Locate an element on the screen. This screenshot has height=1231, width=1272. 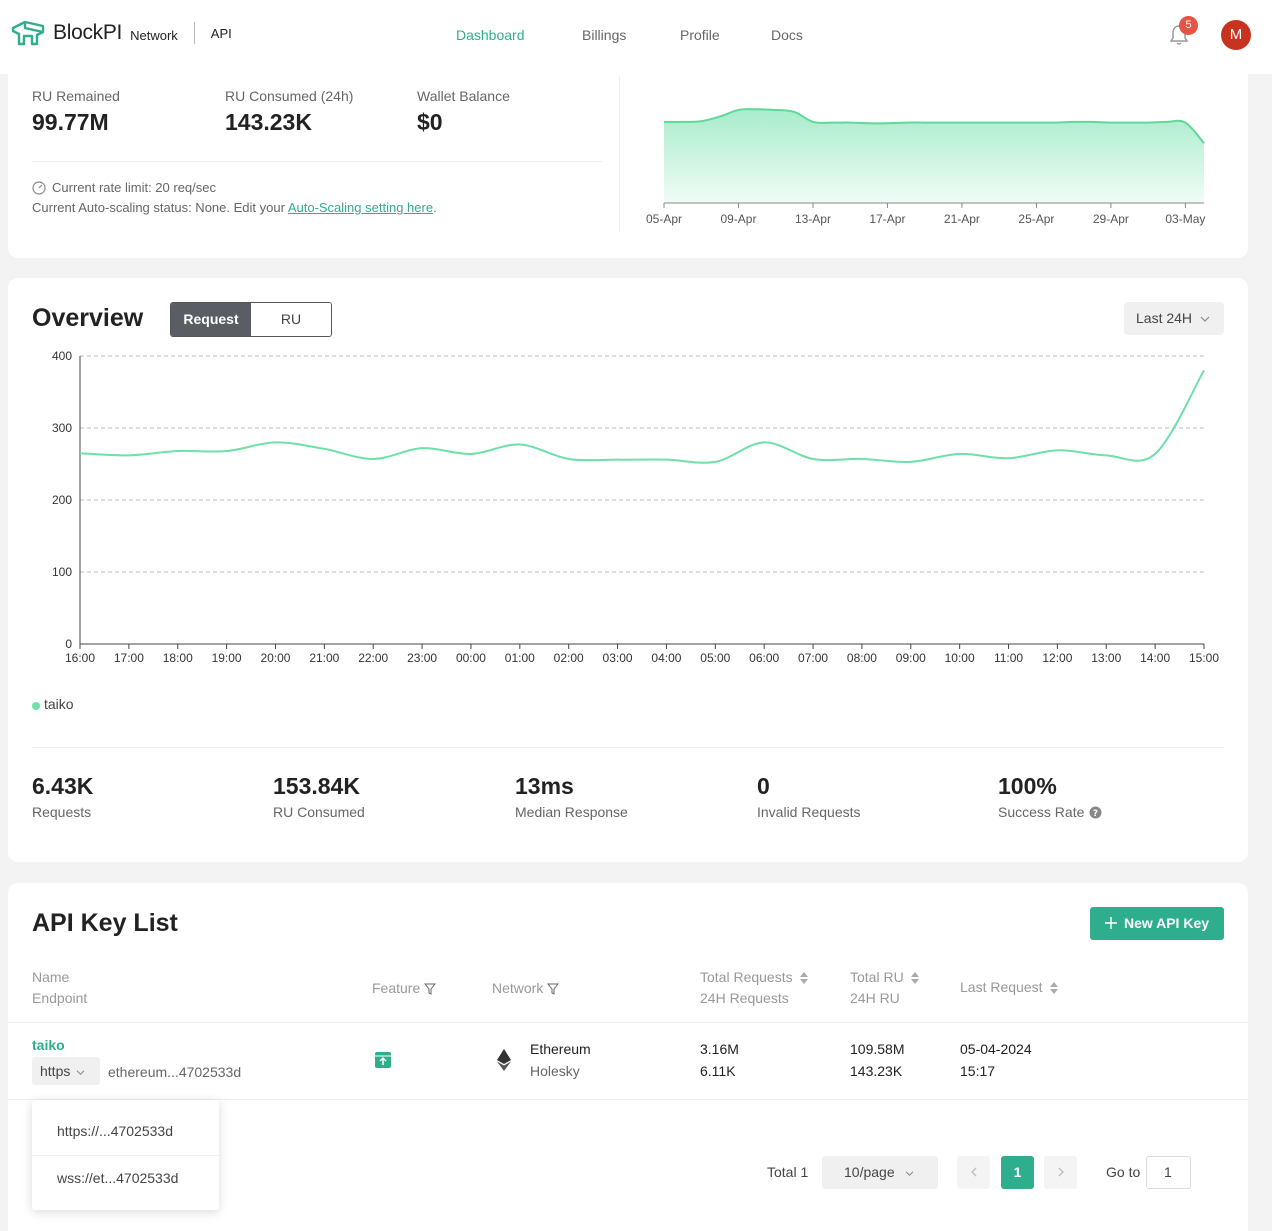
col-feature-label: Feature is located at coordinates (396, 988).